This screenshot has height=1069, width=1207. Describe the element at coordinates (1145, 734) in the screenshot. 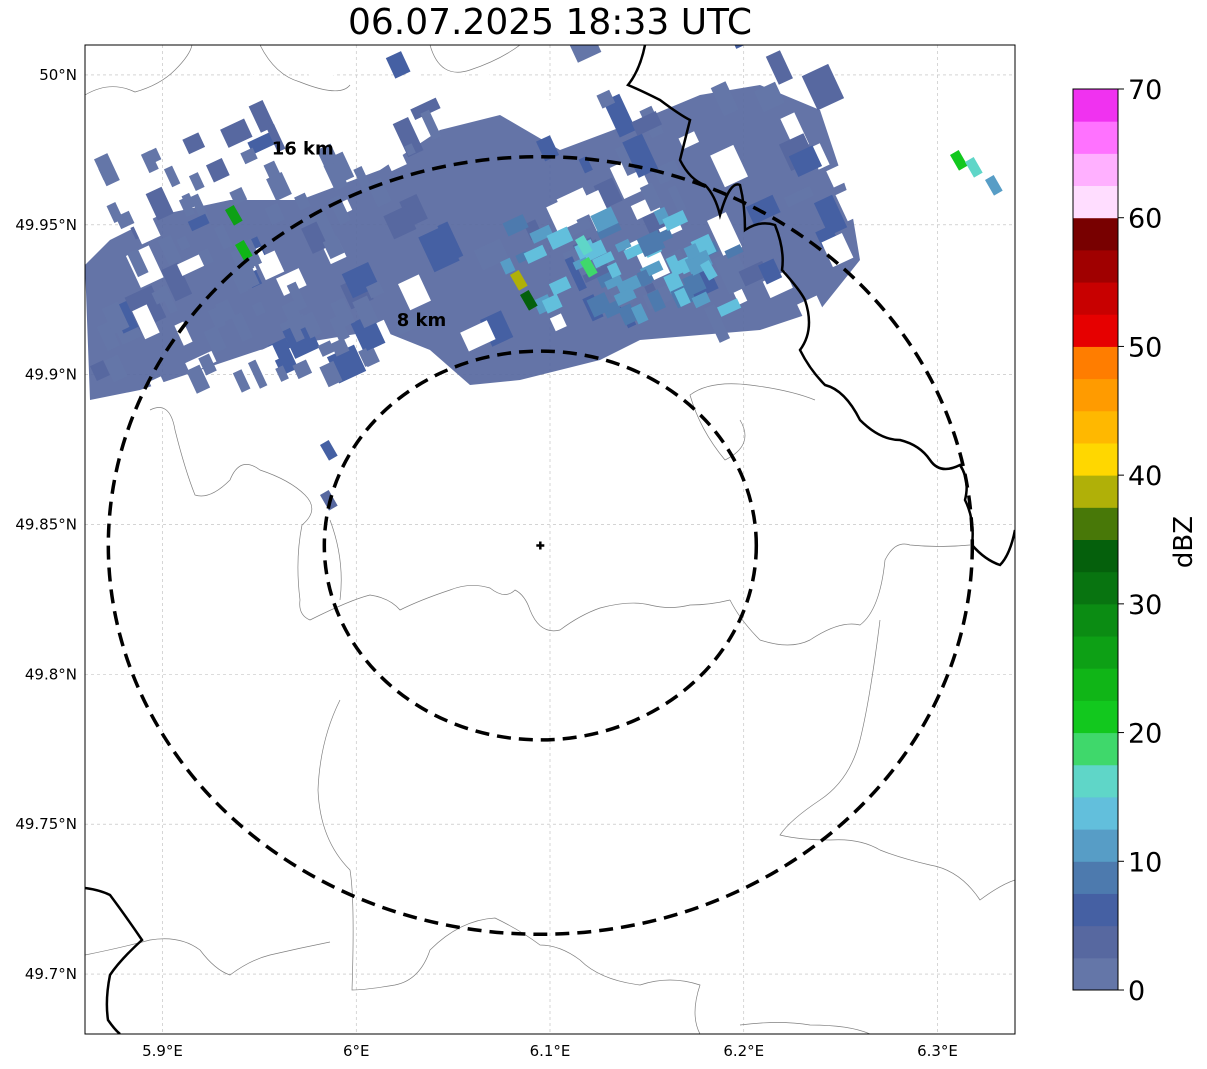

I see `colorbar-tick-label: 20` at that location.